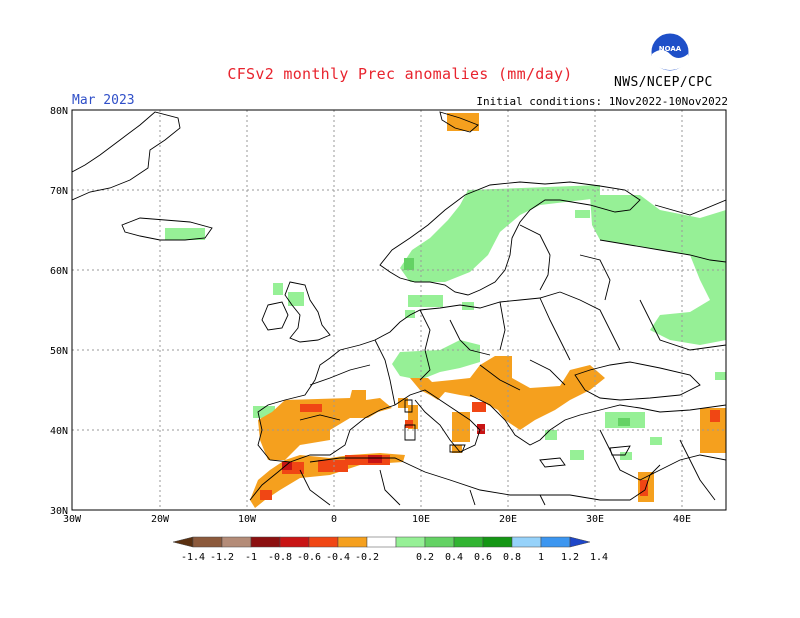 This screenshot has height=618, width=800. Describe the element at coordinates (580, 542) in the screenshot. I see `colorbar-arrow-right` at that location.